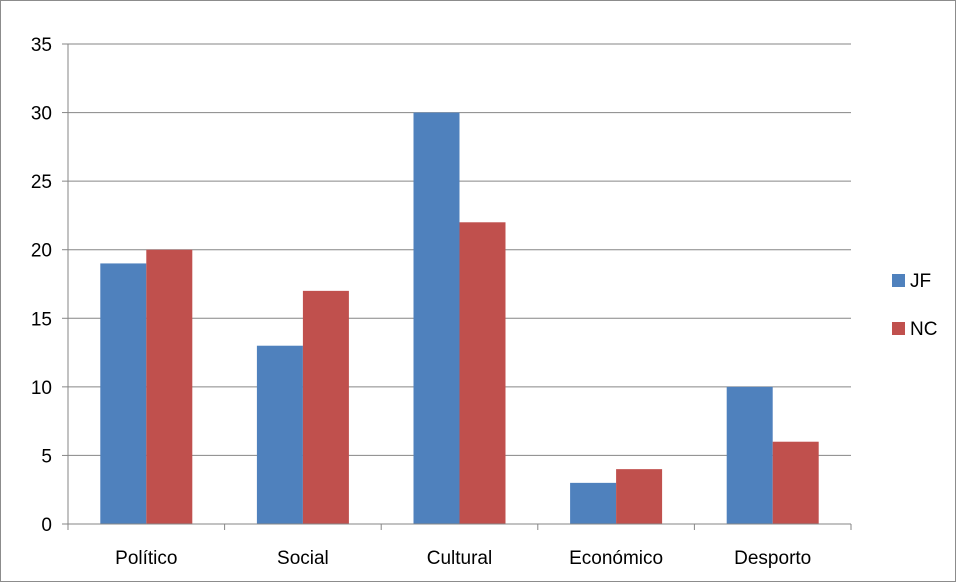  I want to click on y-tick-label: 20, so click(41, 251).